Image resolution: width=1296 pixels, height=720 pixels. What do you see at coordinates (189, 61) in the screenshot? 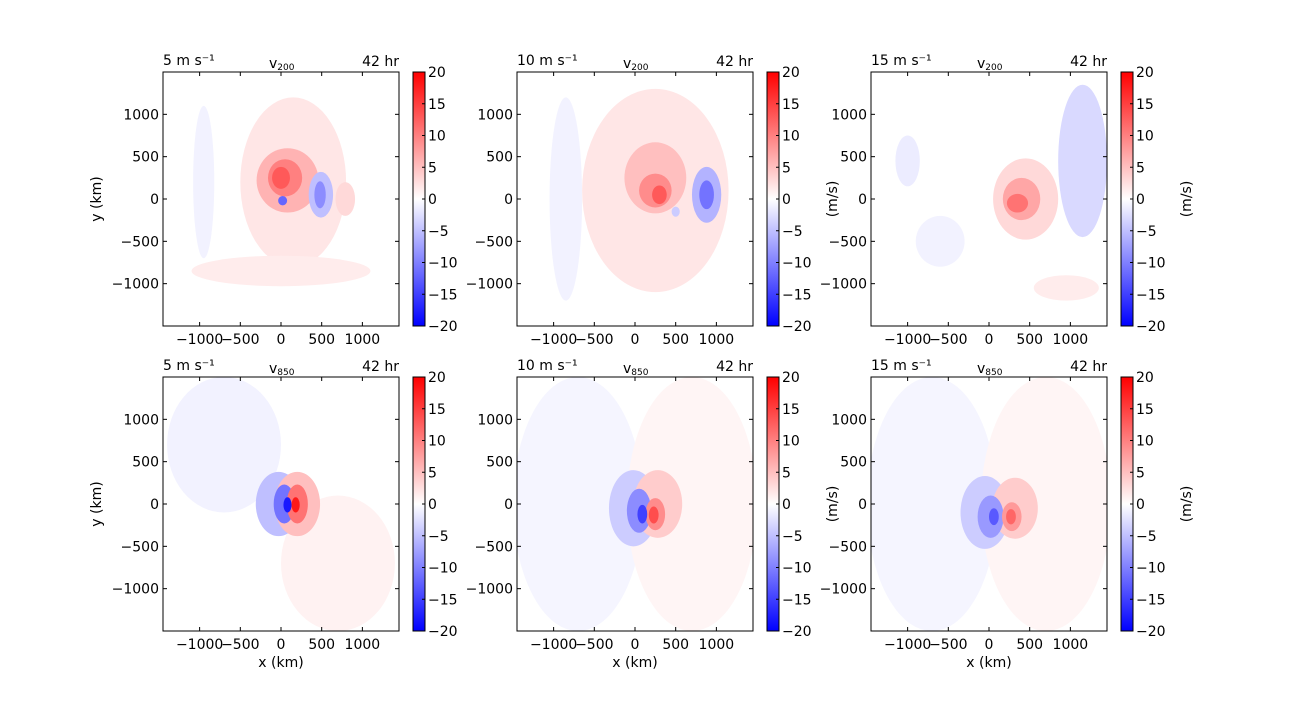
I see `left-title: 5 m s⁻¹` at bounding box center [189, 61].